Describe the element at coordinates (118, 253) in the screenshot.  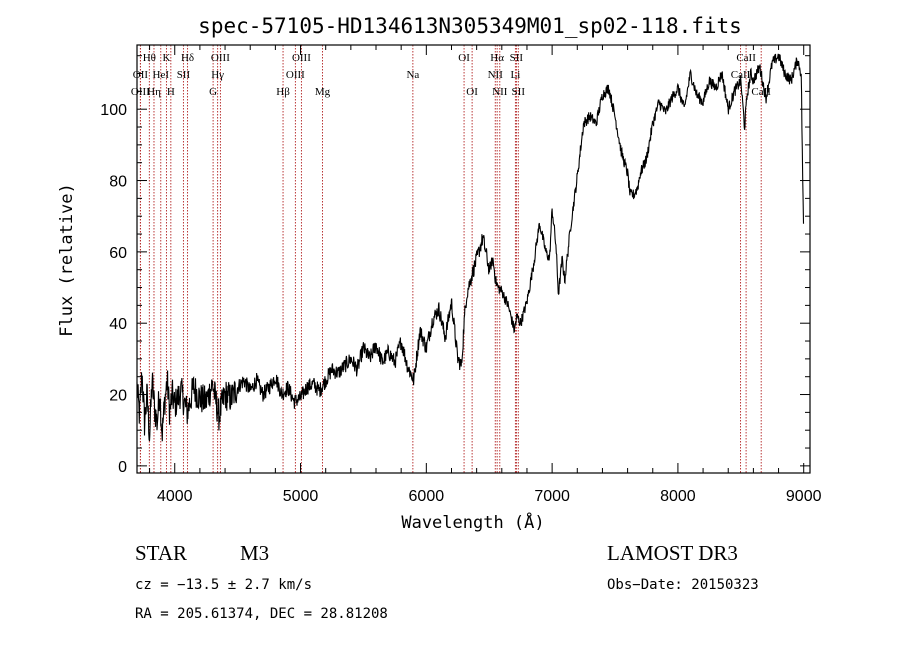
I see `y-tick-label: 60` at that location.